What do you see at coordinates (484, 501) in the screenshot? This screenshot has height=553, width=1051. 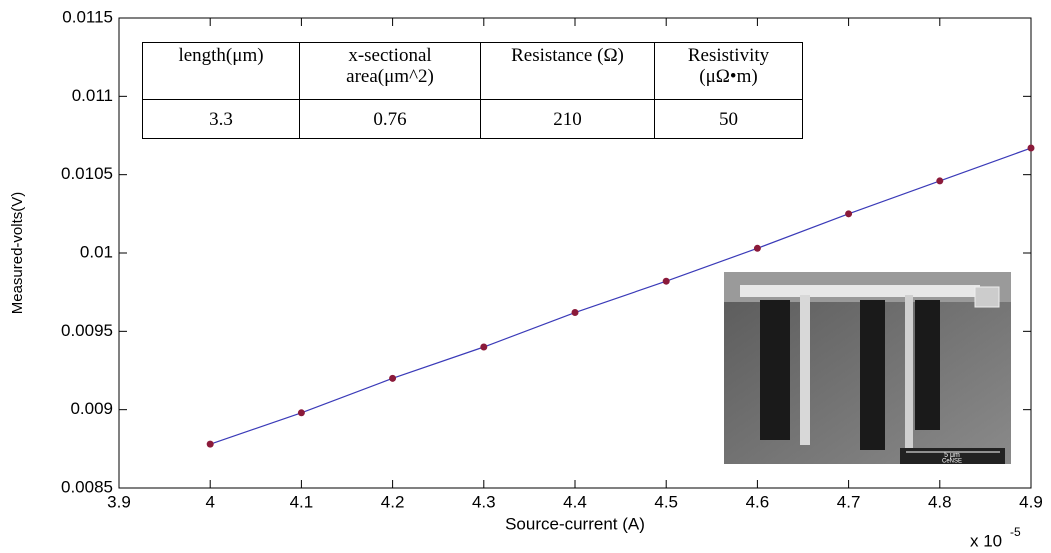 I see `x-tick-label: 4.3` at bounding box center [484, 501].